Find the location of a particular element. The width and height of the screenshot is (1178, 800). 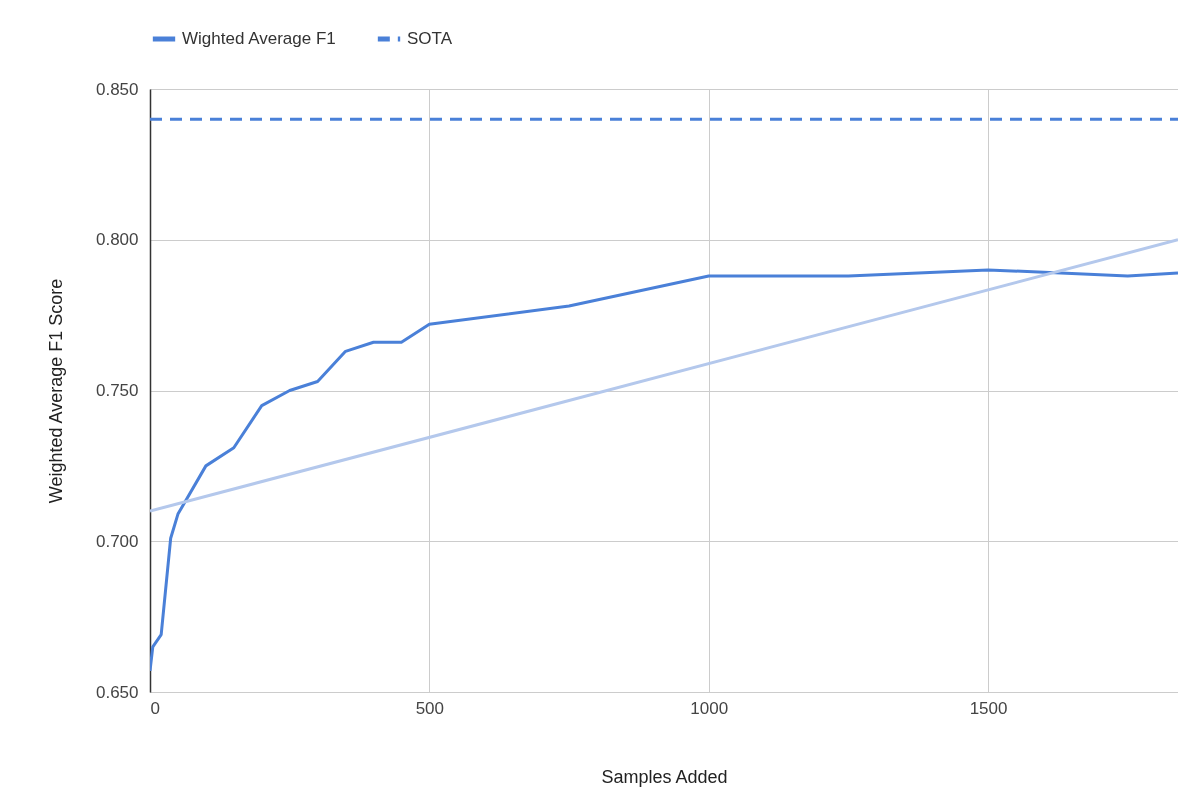

x-tick-label: 500 is located at coordinates (430, 708).